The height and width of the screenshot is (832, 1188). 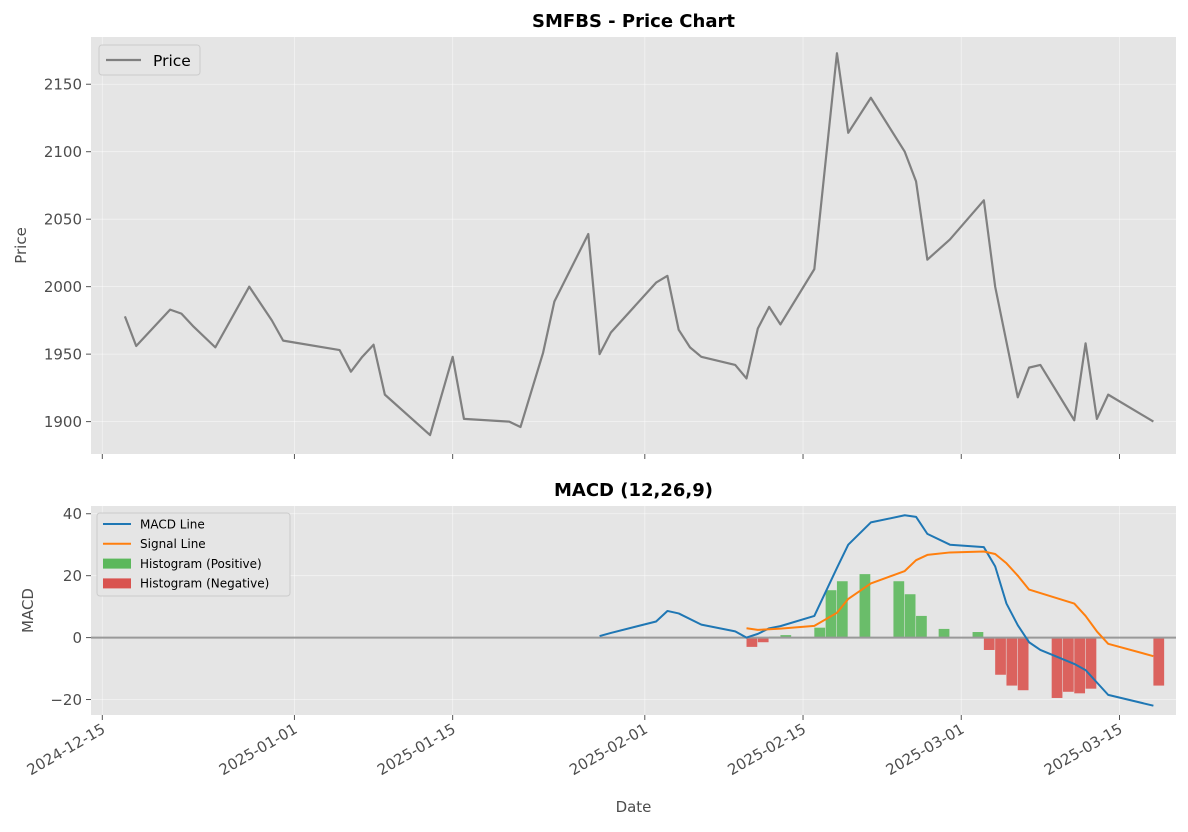 What do you see at coordinates (117, 583) in the screenshot?
I see `legend-swatch-hist-negative` at bounding box center [117, 583].